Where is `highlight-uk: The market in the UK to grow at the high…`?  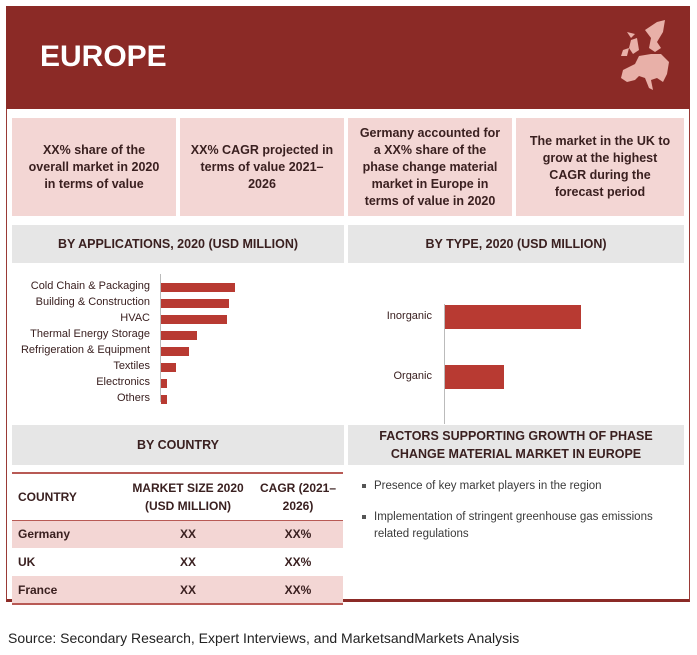
highlight-uk: The market in the UK to grow at the high… is located at coordinates (600, 167).